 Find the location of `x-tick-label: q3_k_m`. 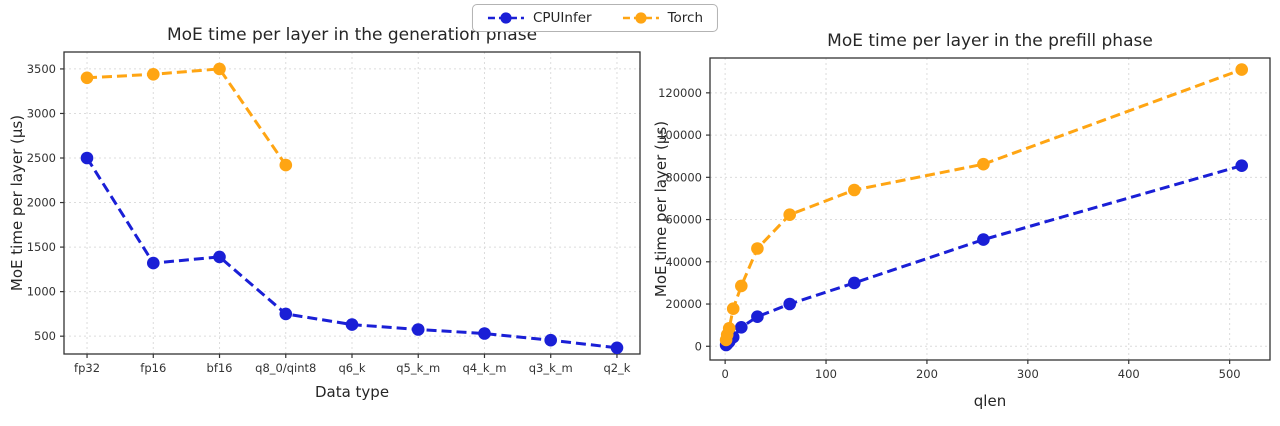

x-tick-label: q3_k_m is located at coordinates (551, 368).